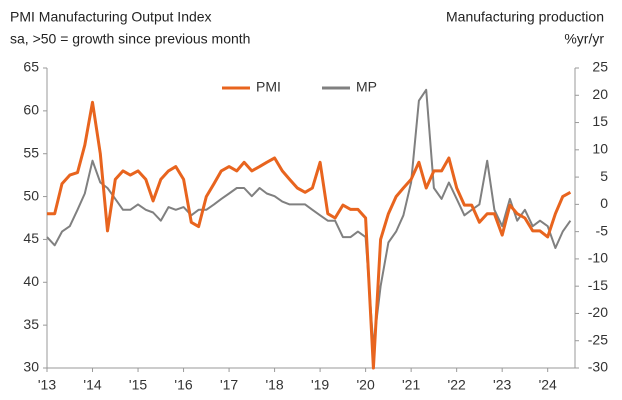  Describe the element at coordinates (600, 94) in the screenshot. I see `y2-tick-label: 20` at that location.